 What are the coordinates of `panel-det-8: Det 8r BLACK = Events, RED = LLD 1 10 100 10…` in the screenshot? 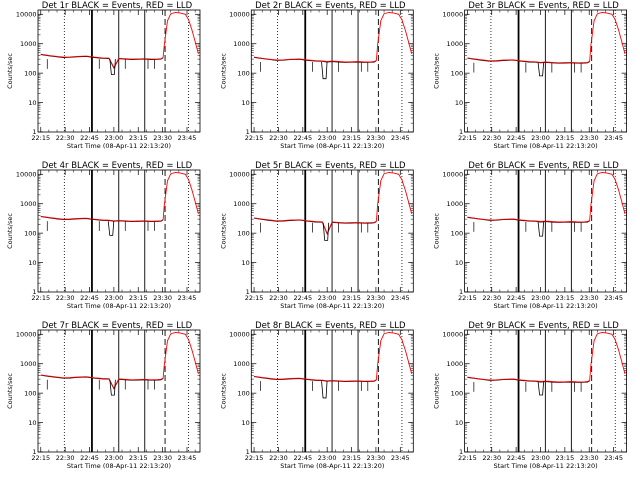 It's located at (316, 395).